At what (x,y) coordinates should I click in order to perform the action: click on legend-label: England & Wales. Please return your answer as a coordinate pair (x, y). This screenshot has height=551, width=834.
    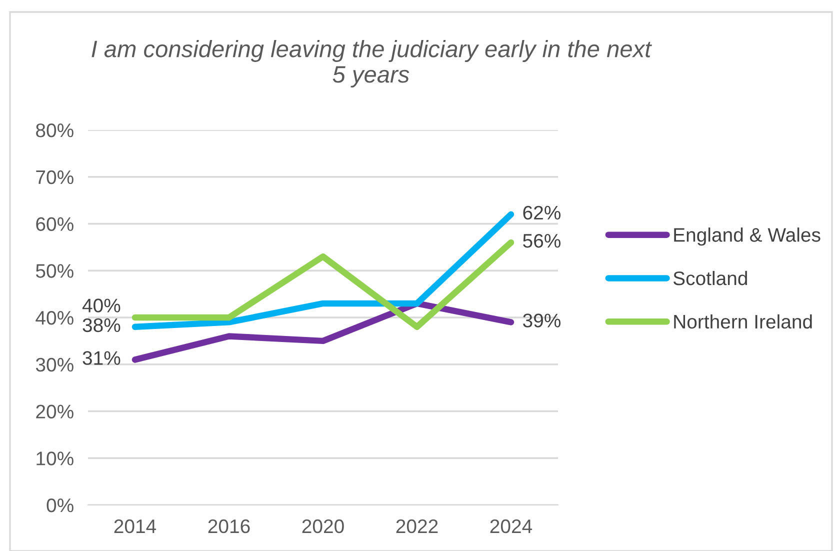
    Looking at the image, I should click on (747, 237).